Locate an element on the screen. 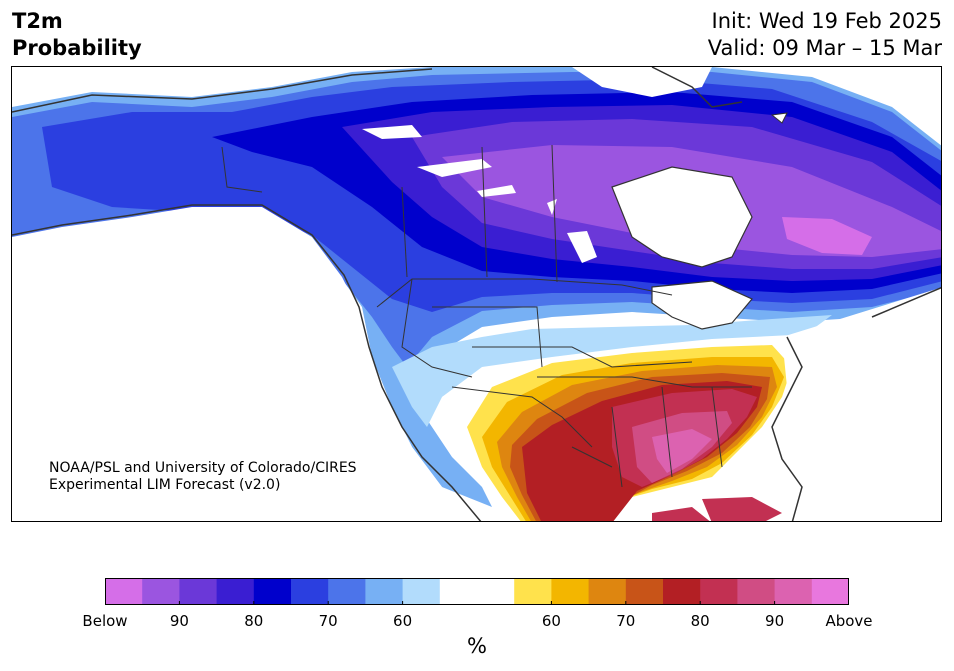 This screenshot has height=671, width=954. warm-probability-region is located at coordinates (629, 433).